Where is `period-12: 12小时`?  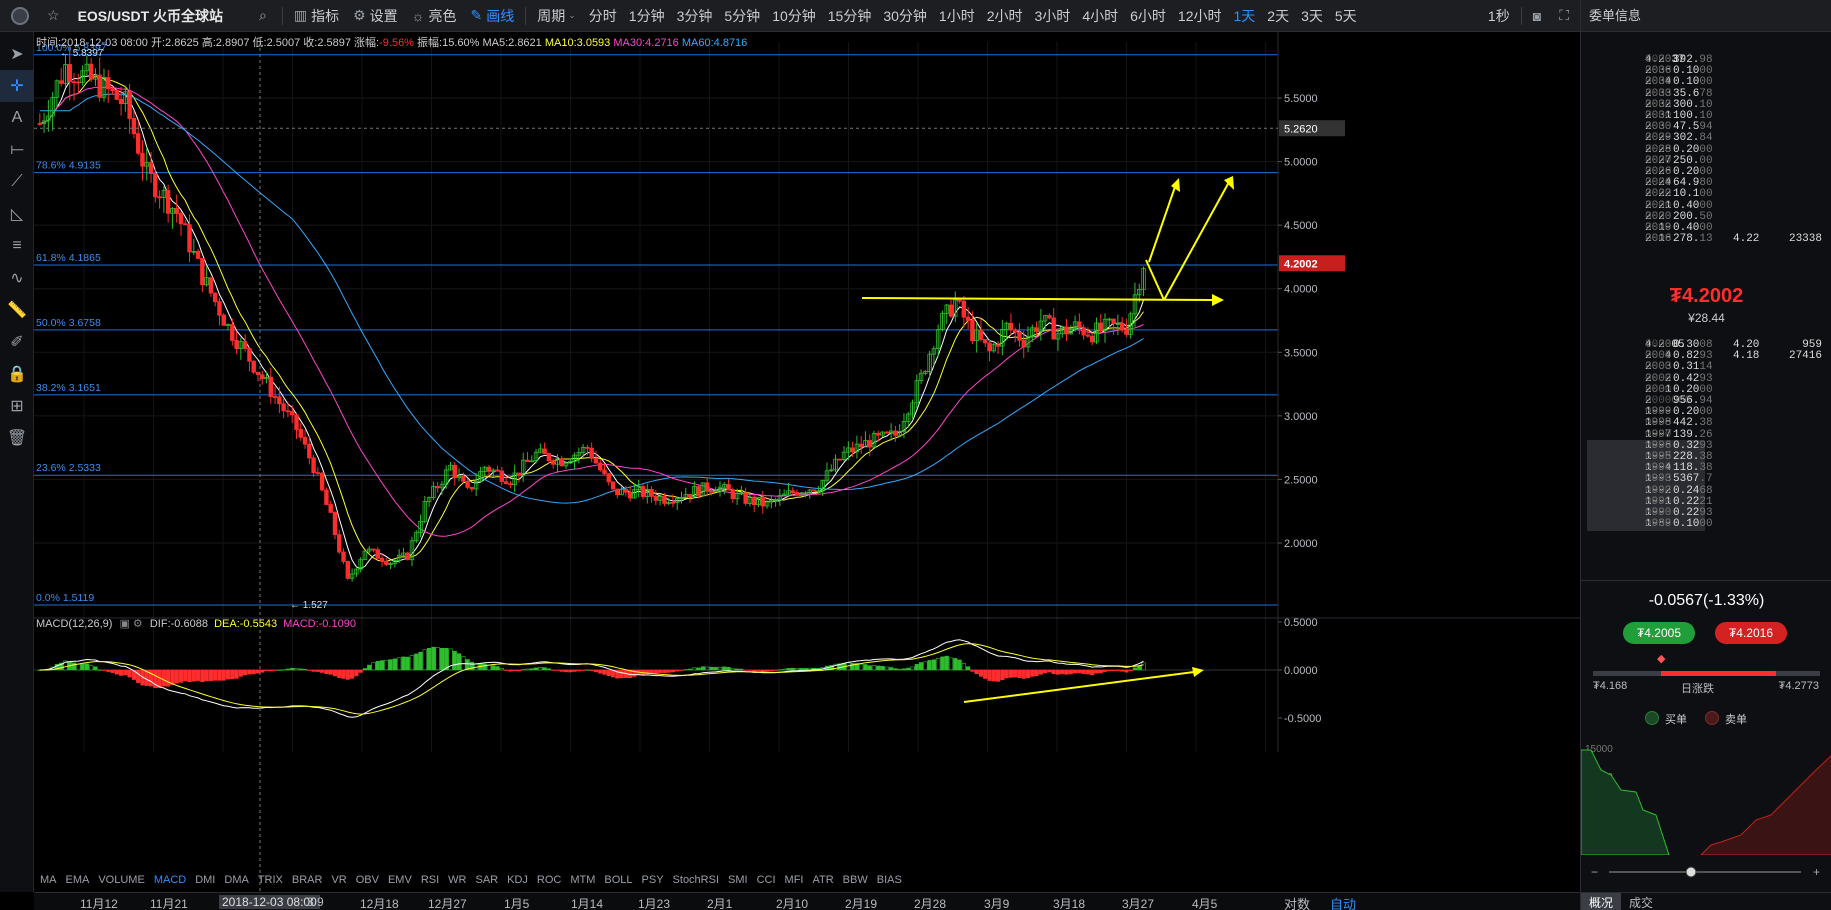
period-12: 12小时 is located at coordinates (1199, 15).